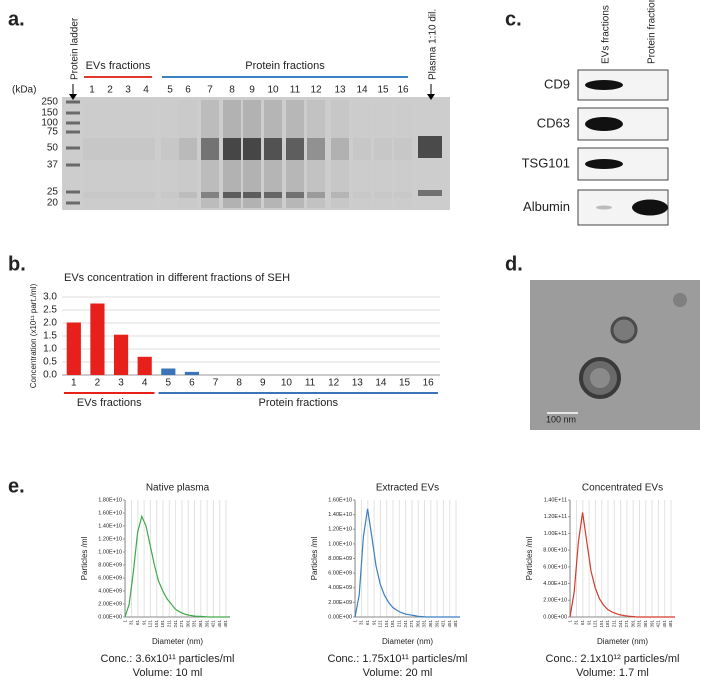 Image resolution: width=720 pixels, height=686 pixels. What do you see at coordinates (546, 206) in the screenshot?
I see `blot-row-label: Albumin` at bounding box center [546, 206].